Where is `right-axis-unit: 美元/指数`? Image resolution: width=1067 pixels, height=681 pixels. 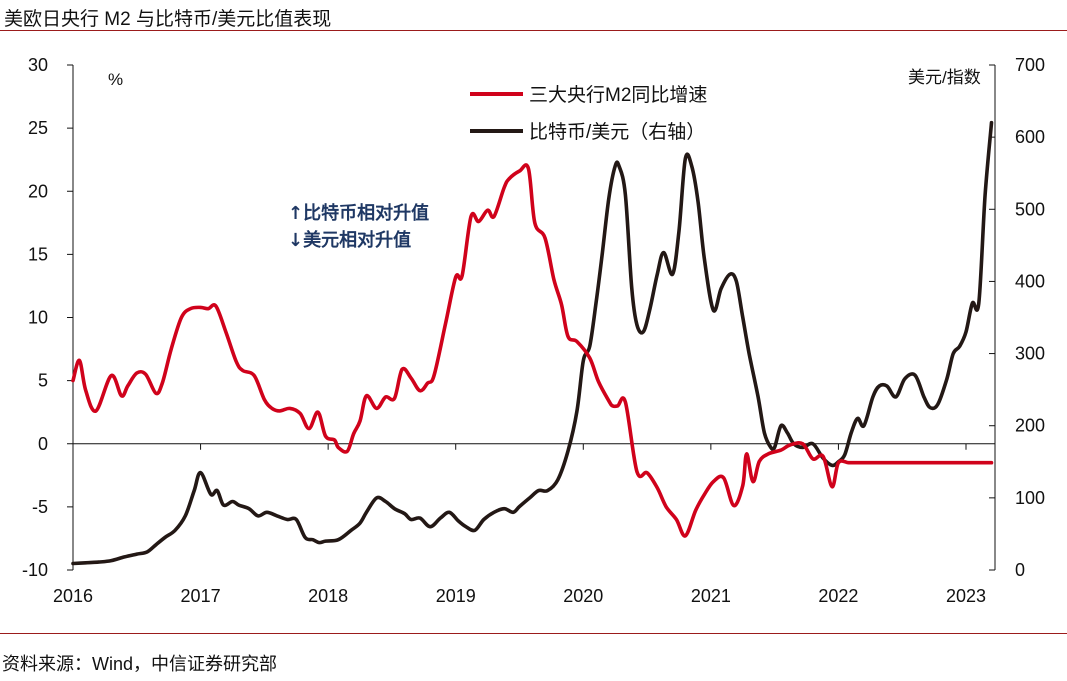
right-axis-unit: 美元/指数 is located at coordinates (944, 77).